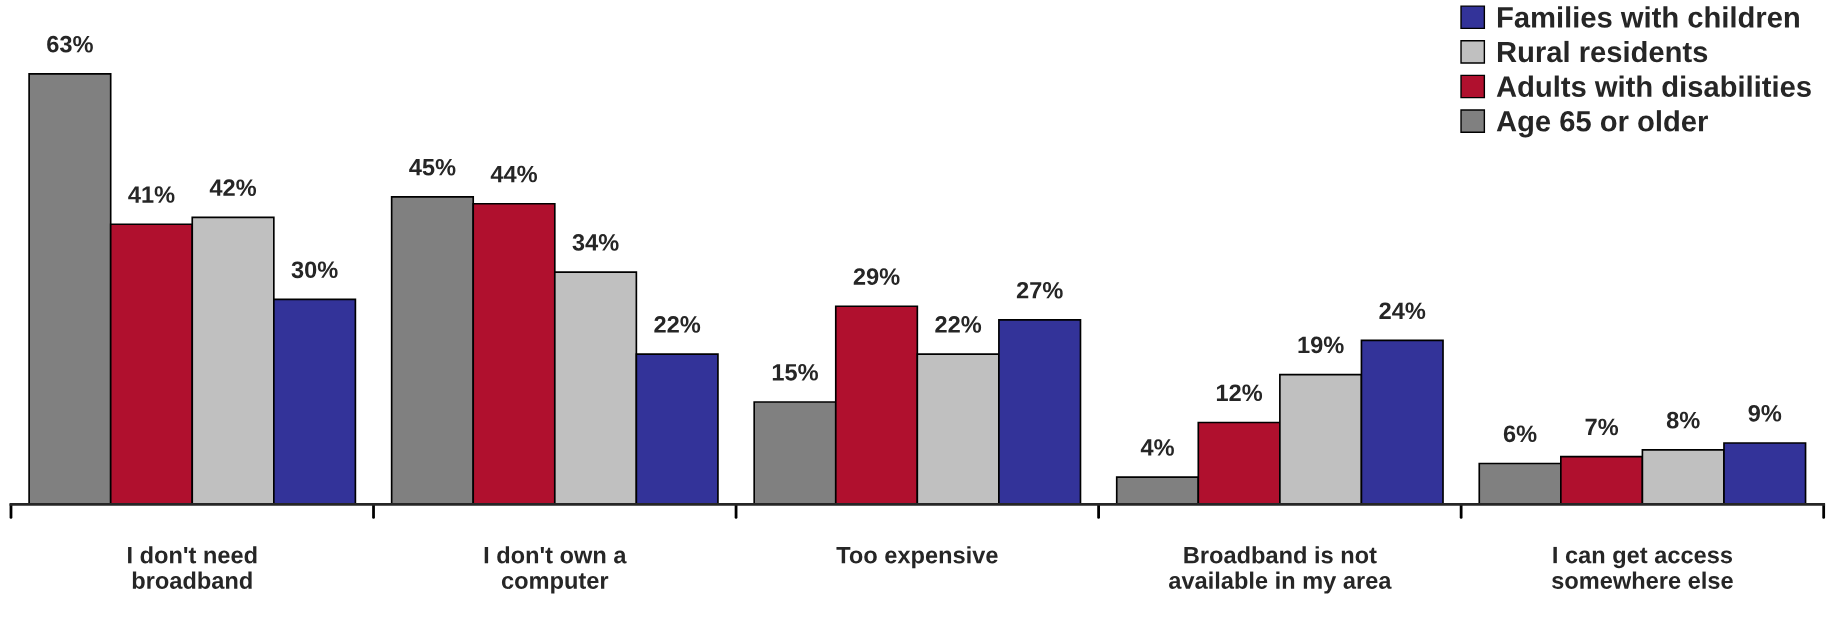  Describe the element at coordinates (1402, 311) in the screenshot. I see `data-label: 24%` at that location.